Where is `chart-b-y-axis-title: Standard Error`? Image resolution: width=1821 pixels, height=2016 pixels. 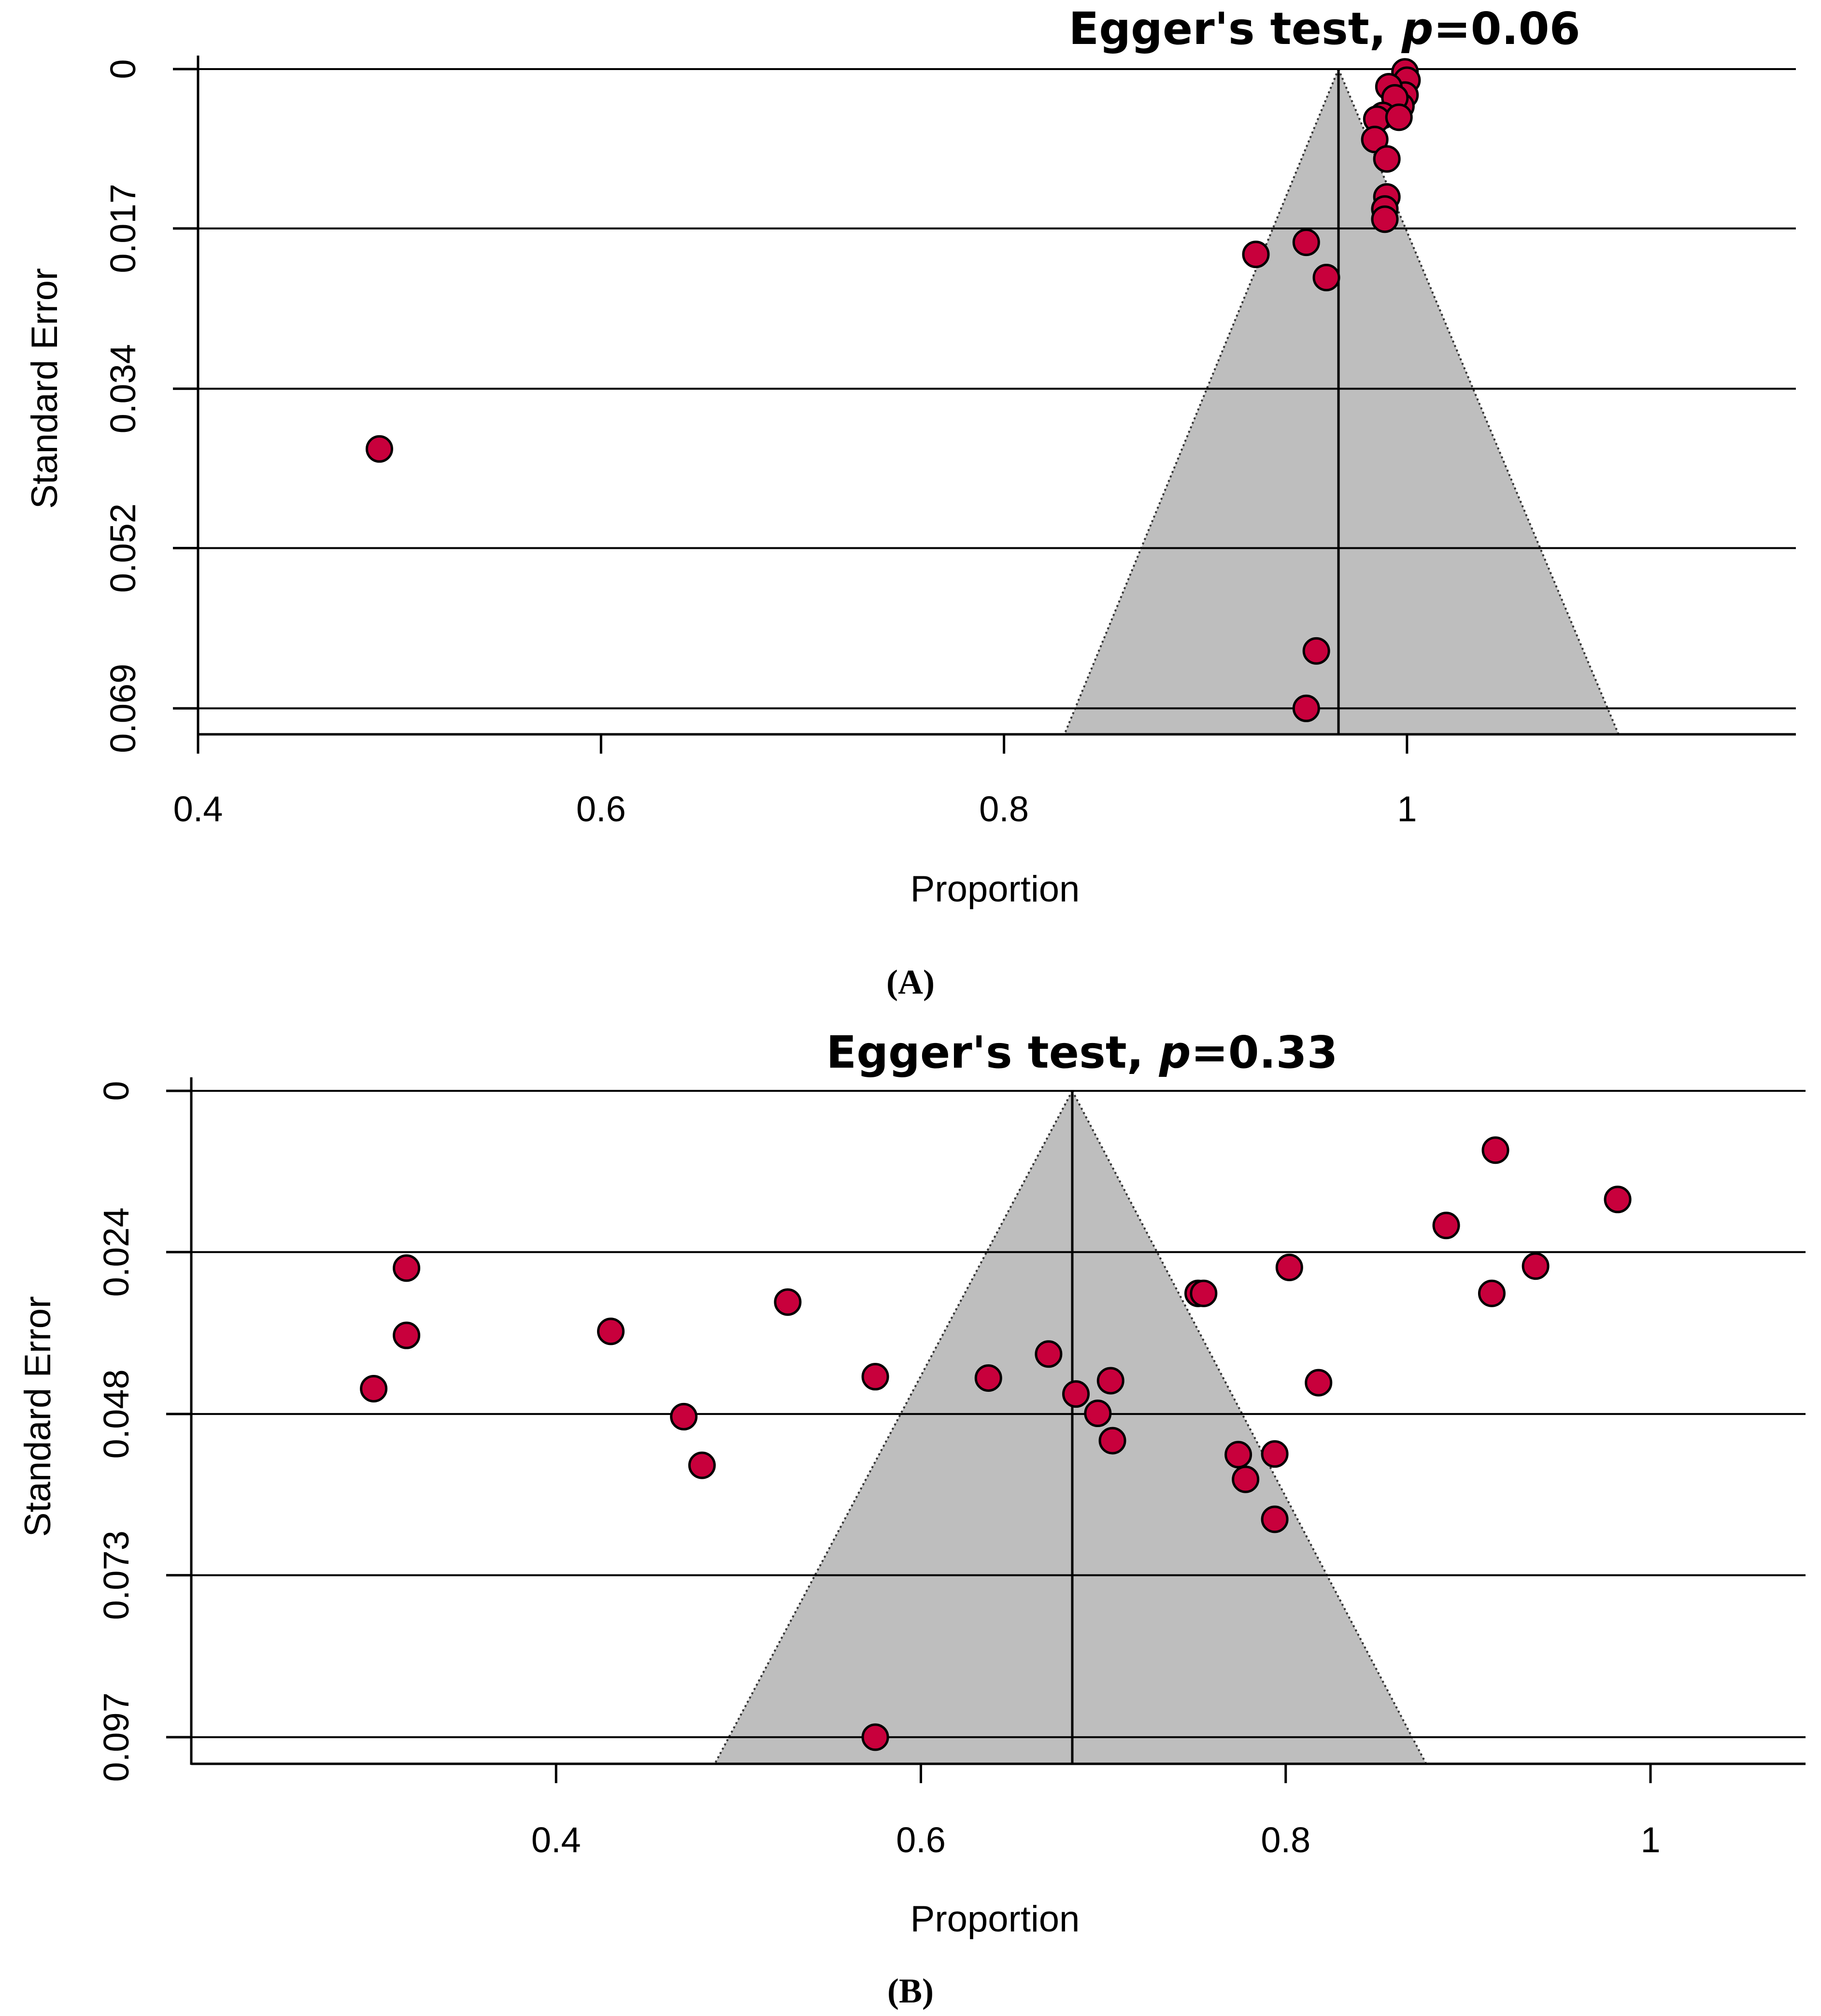 chart-b-y-axis-title: Standard Error is located at coordinates (37, 1416).